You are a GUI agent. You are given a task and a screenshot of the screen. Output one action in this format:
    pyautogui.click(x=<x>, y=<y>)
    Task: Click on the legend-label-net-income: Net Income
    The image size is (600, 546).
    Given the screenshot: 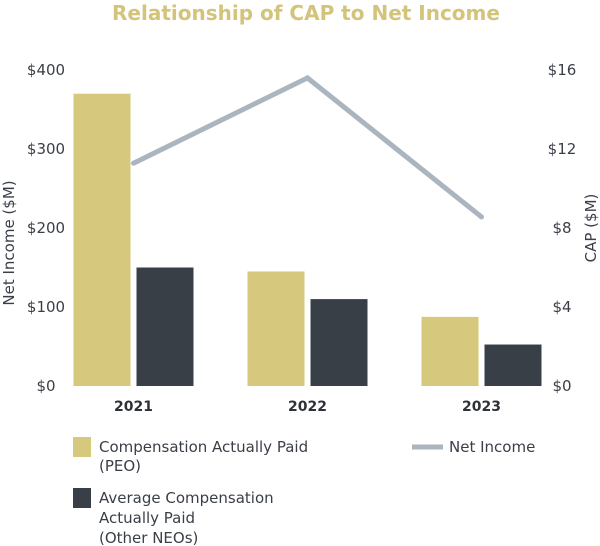 What is the action you would take?
    pyautogui.click(x=492, y=447)
    